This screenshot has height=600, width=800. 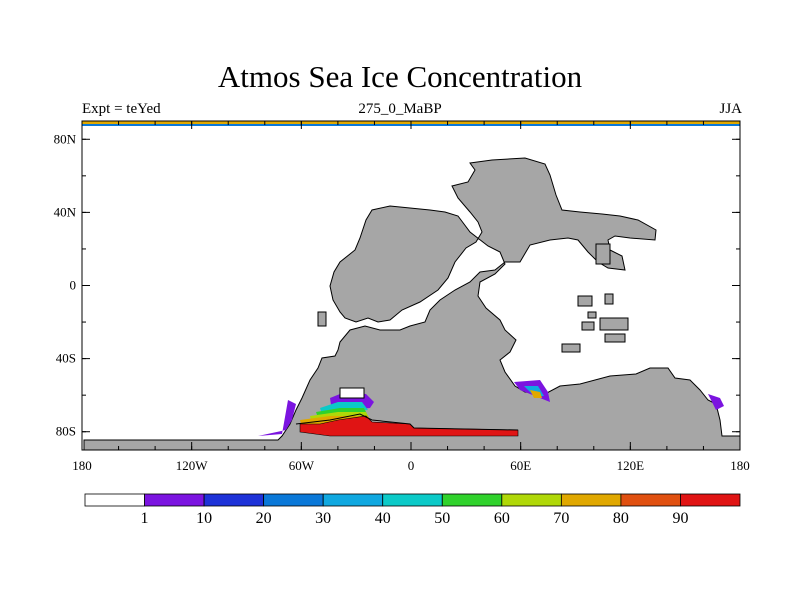 I want to click on sea-ice-low-far-east, so click(x=716, y=402).